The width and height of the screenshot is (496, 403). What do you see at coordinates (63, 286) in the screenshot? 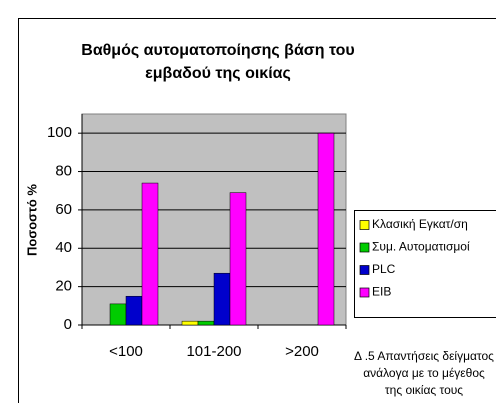
I see `y-tick-label: 20` at bounding box center [63, 286].